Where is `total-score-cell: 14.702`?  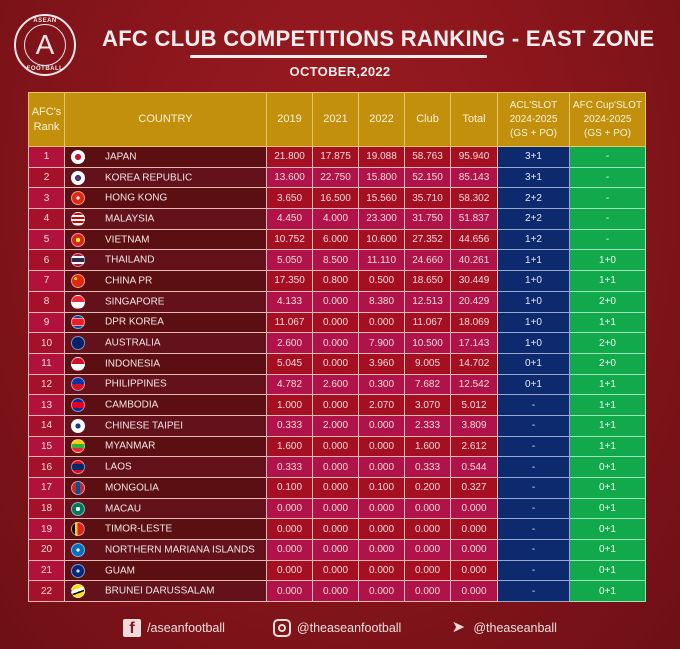 total-score-cell: 14.702 is located at coordinates (474, 363).